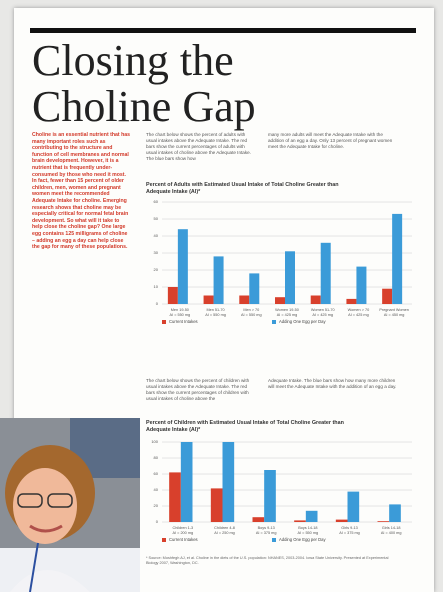 The image size is (443, 592). Describe the element at coordinates (349, 530) in the screenshot. I see `x-tick-label: Girls 9-13 AI = 375 mg` at that location.